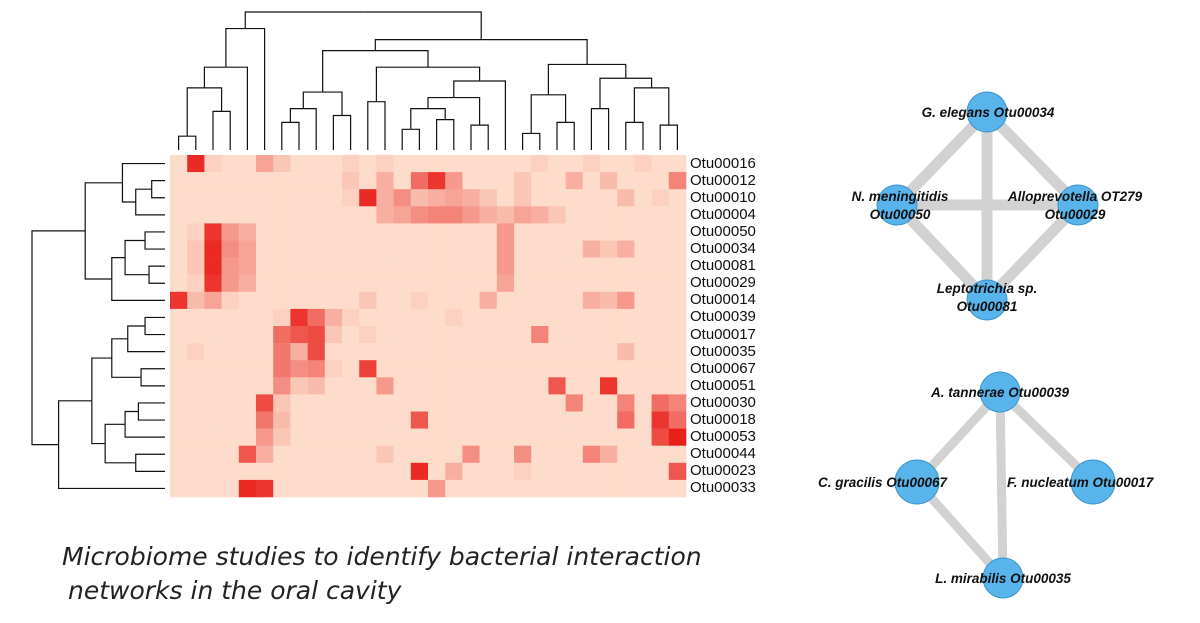 The width and height of the screenshot is (1200, 623). What do you see at coordinates (987, 112) in the screenshot?
I see `node-g-elegans` at bounding box center [987, 112].